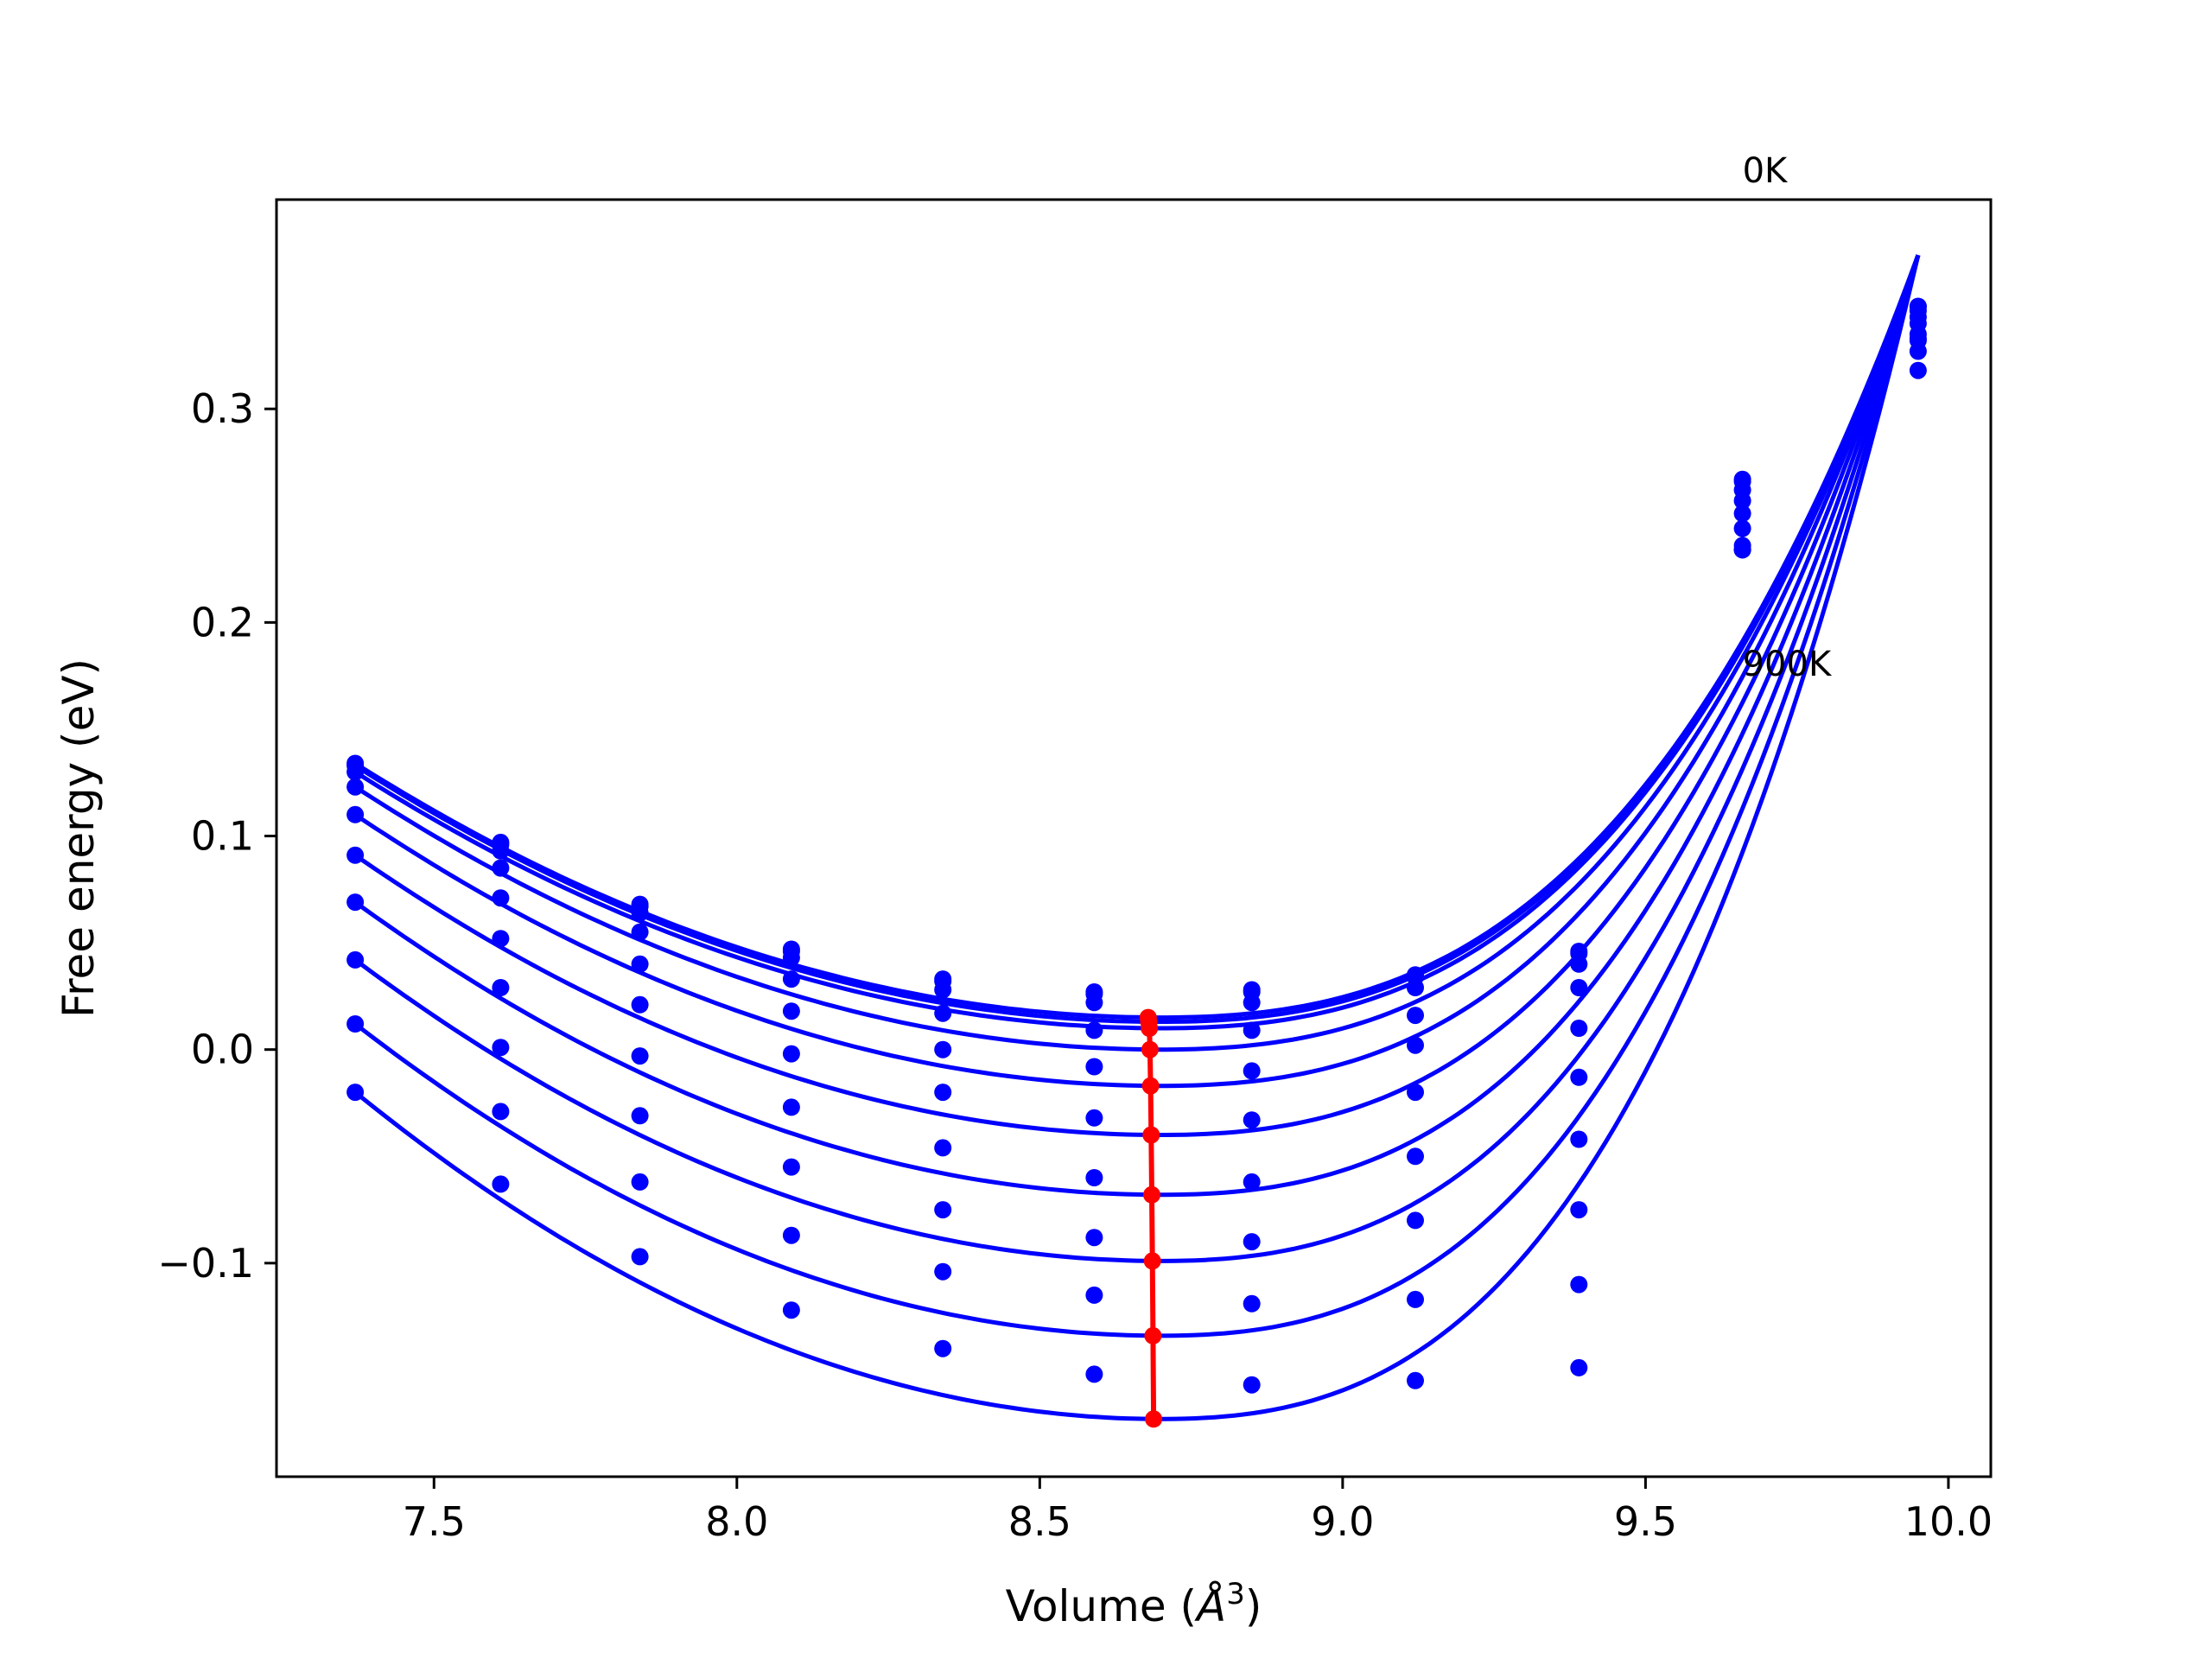 The image size is (2212, 1659). What do you see at coordinates (222, 408) in the screenshot?
I see `y-tick-label: 0.3` at bounding box center [222, 408].